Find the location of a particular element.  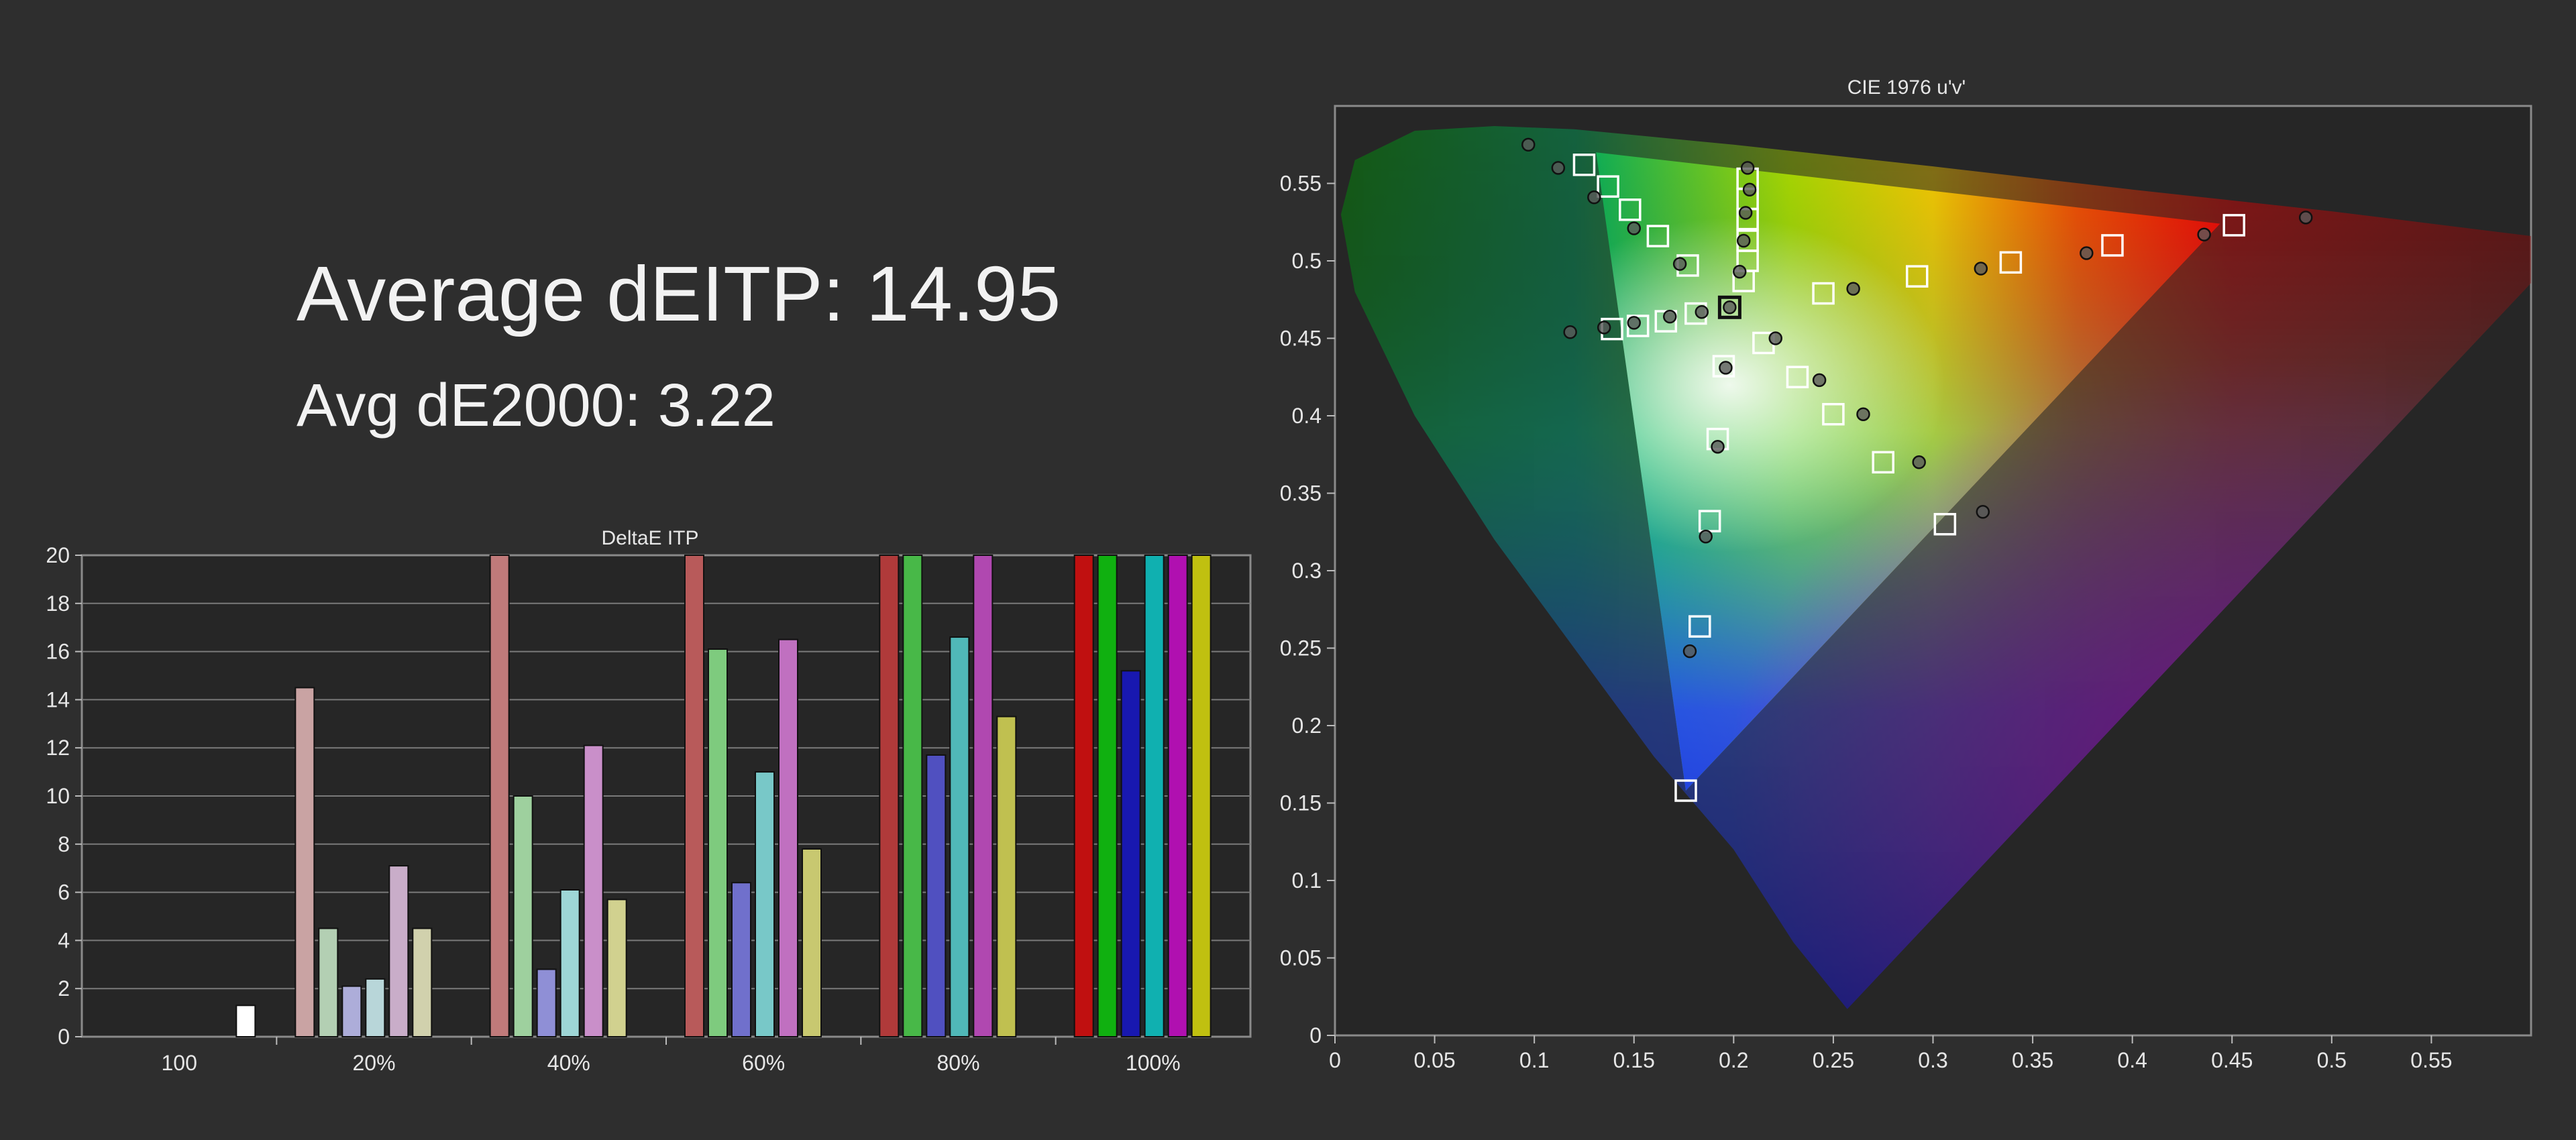

bar-x-tick-label: 80% is located at coordinates (957, 1063).